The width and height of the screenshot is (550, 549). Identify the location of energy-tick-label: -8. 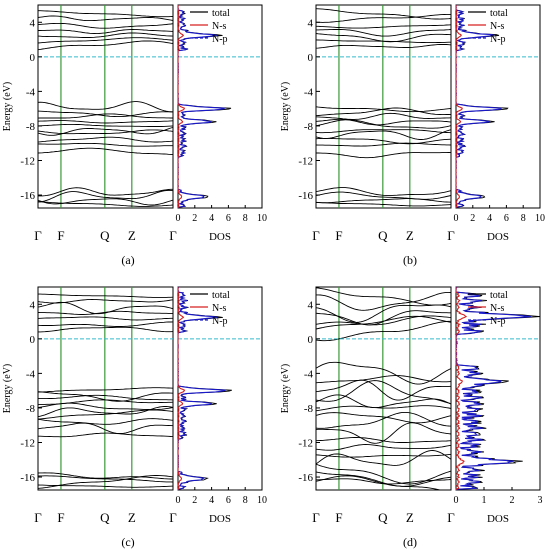
(309, 127).